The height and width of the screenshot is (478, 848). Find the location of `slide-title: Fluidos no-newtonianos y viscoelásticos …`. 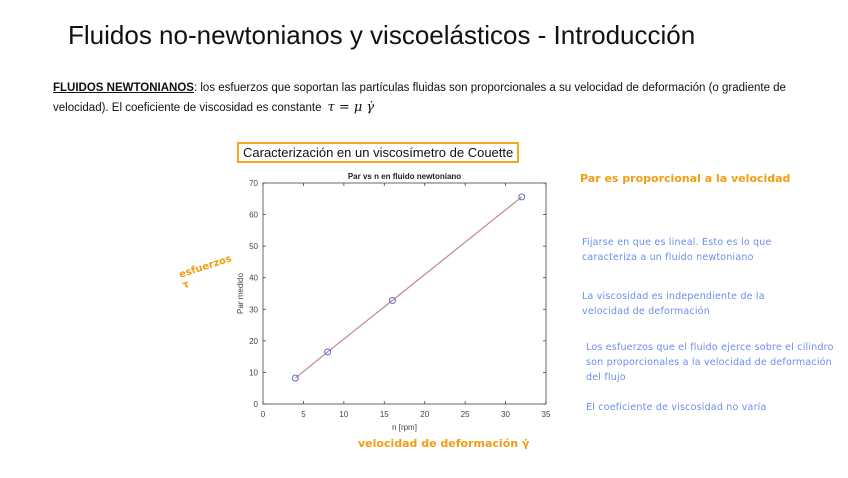

slide-title: Fluidos no-newtonianos y viscoelásticos … is located at coordinates (382, 35).